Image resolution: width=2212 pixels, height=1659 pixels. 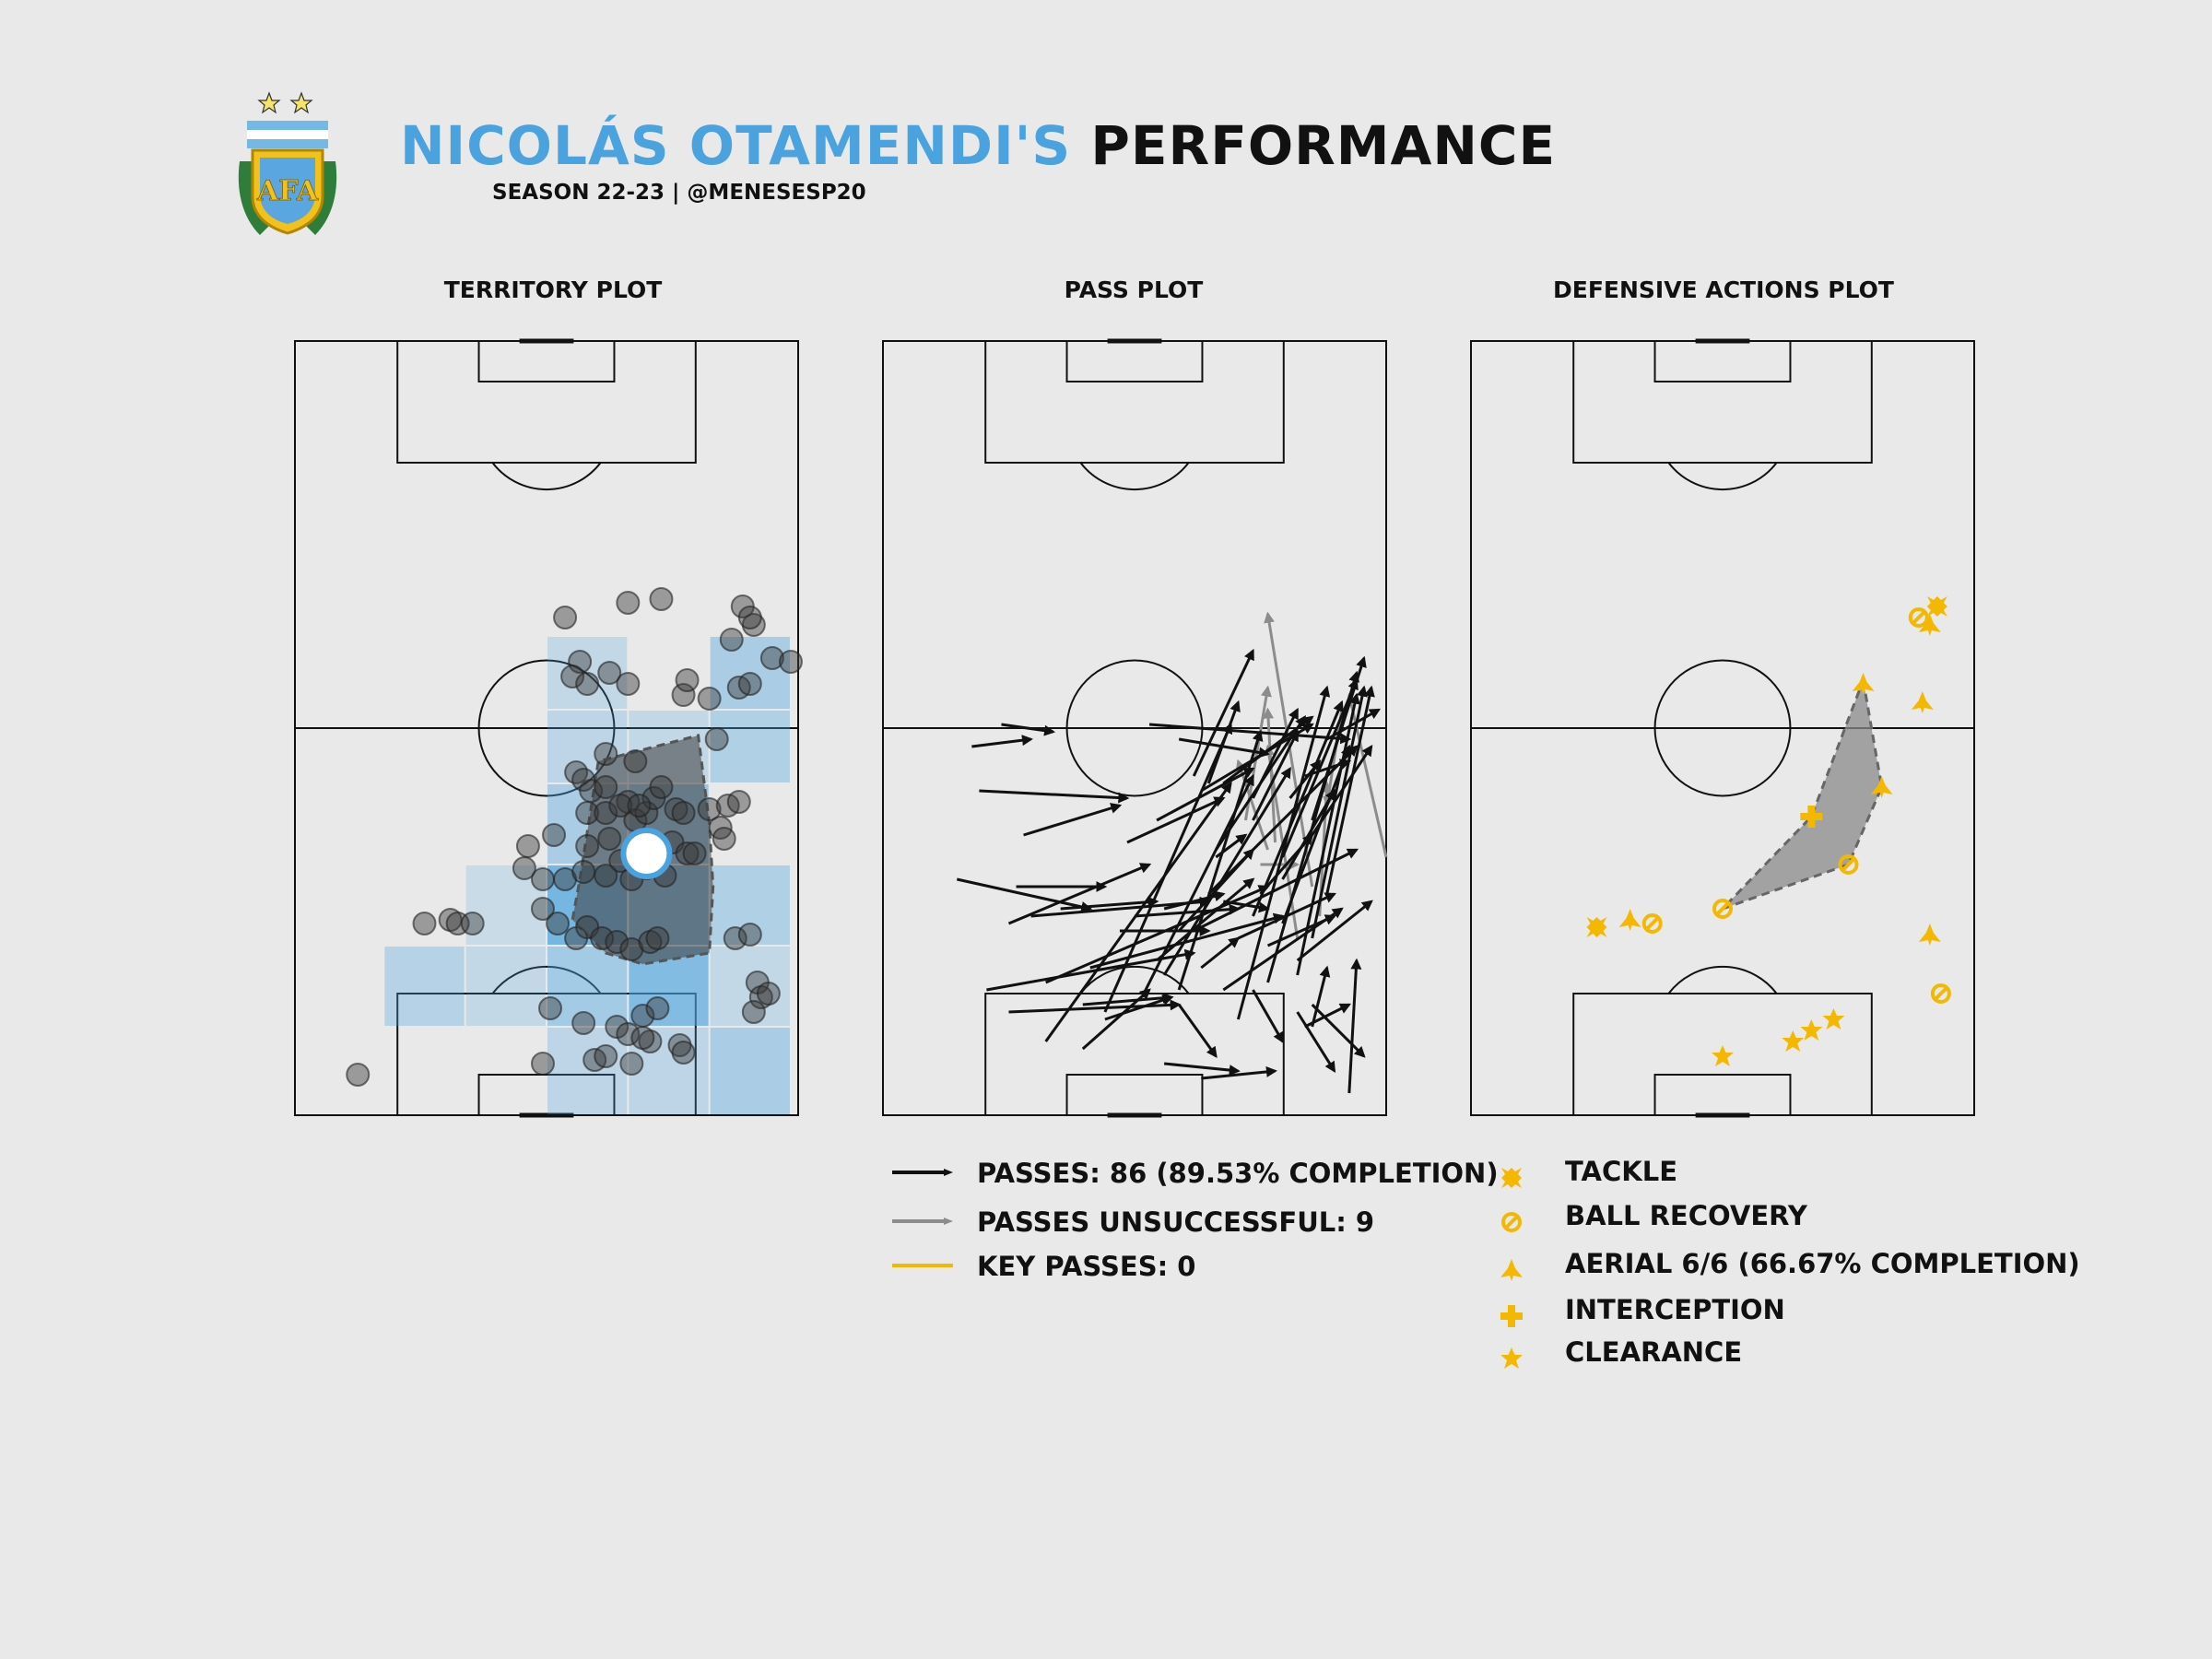 What do you see at coordinates (1134, 1095) in the screenshot?
I see `six-yard-box-bottom` at bounding box center [1134, 1095].